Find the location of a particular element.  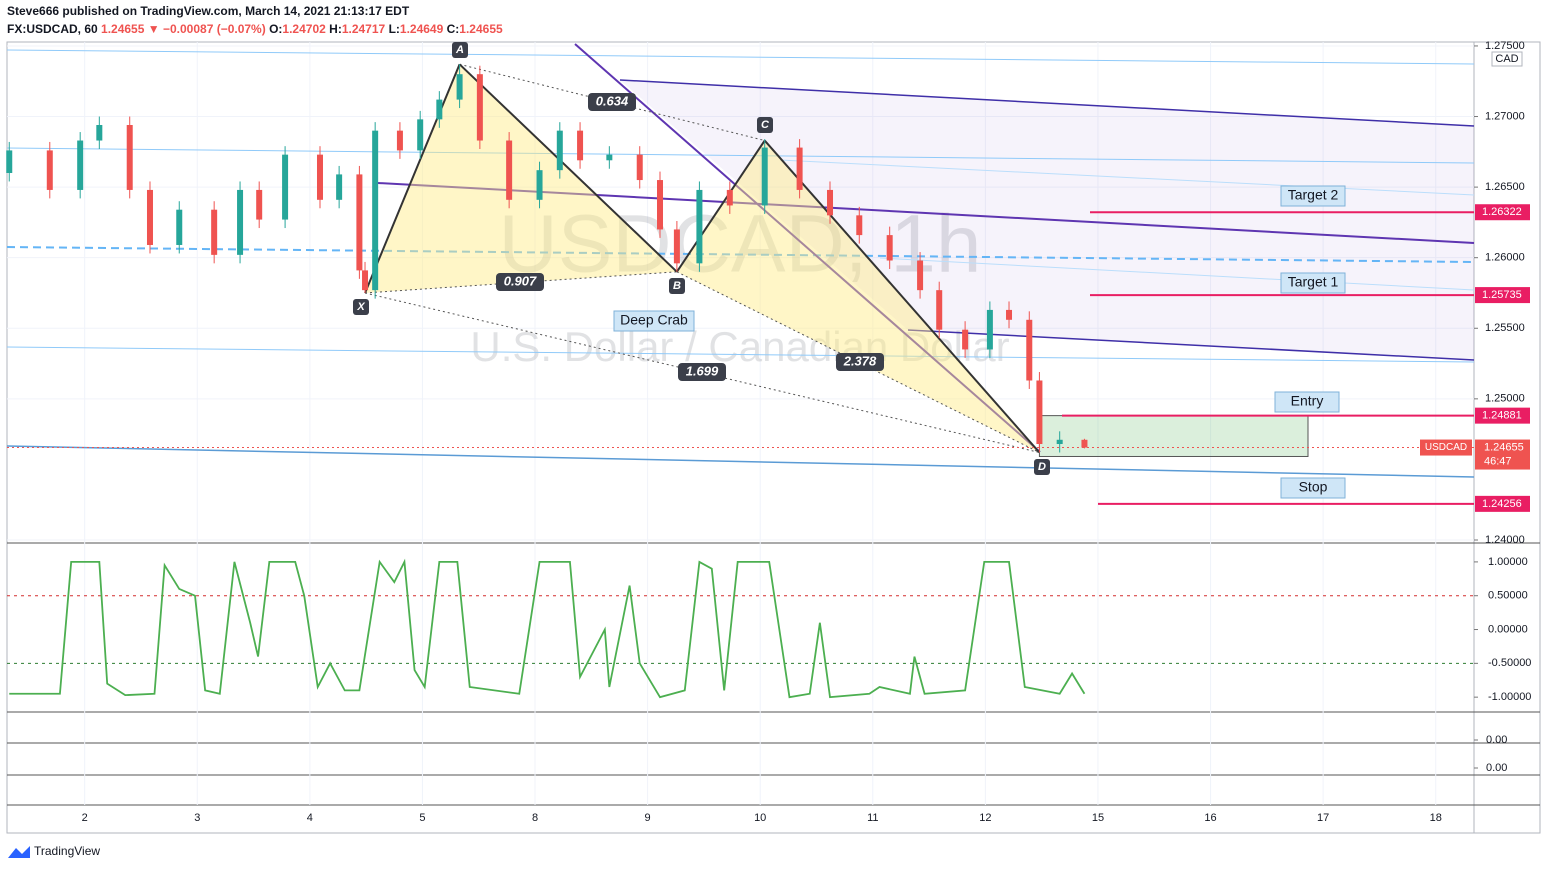

last-symbol: USDCAD is located at coordinates (1446, 447).